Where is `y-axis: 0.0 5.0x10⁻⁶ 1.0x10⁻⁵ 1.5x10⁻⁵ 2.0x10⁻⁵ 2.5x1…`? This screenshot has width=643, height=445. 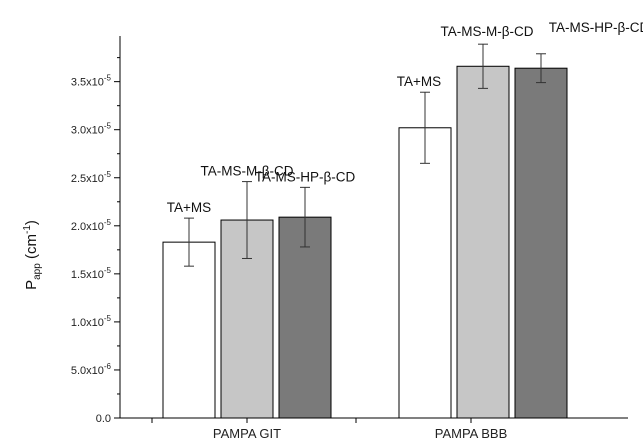 y-axis: 0.0 5.0x10⁻⁶ 1.0x10⁻⁵ 1.5x10⁻⁵ 2.0x10⁻⁵ 2.5x1… is located at coordinates (71, 230).